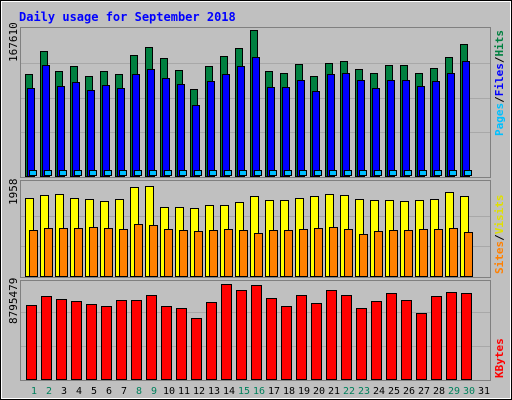  What do you see at coordinates (439, 391) in the screenshot?
I see `x-axis-day-label: 28` at bounding box center [439, 391].